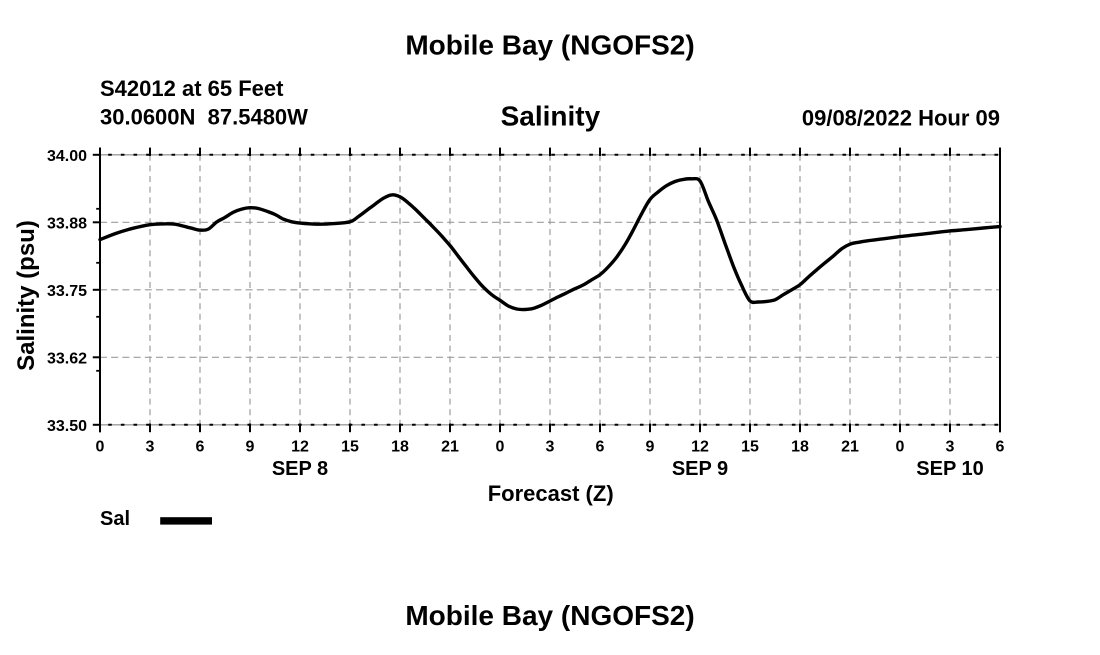 The width and height of the screenshot is (1100, 655). Describe the element at coordinates (949, 469) in the screenshot. I see `svg-text: SEP 10` at that location.